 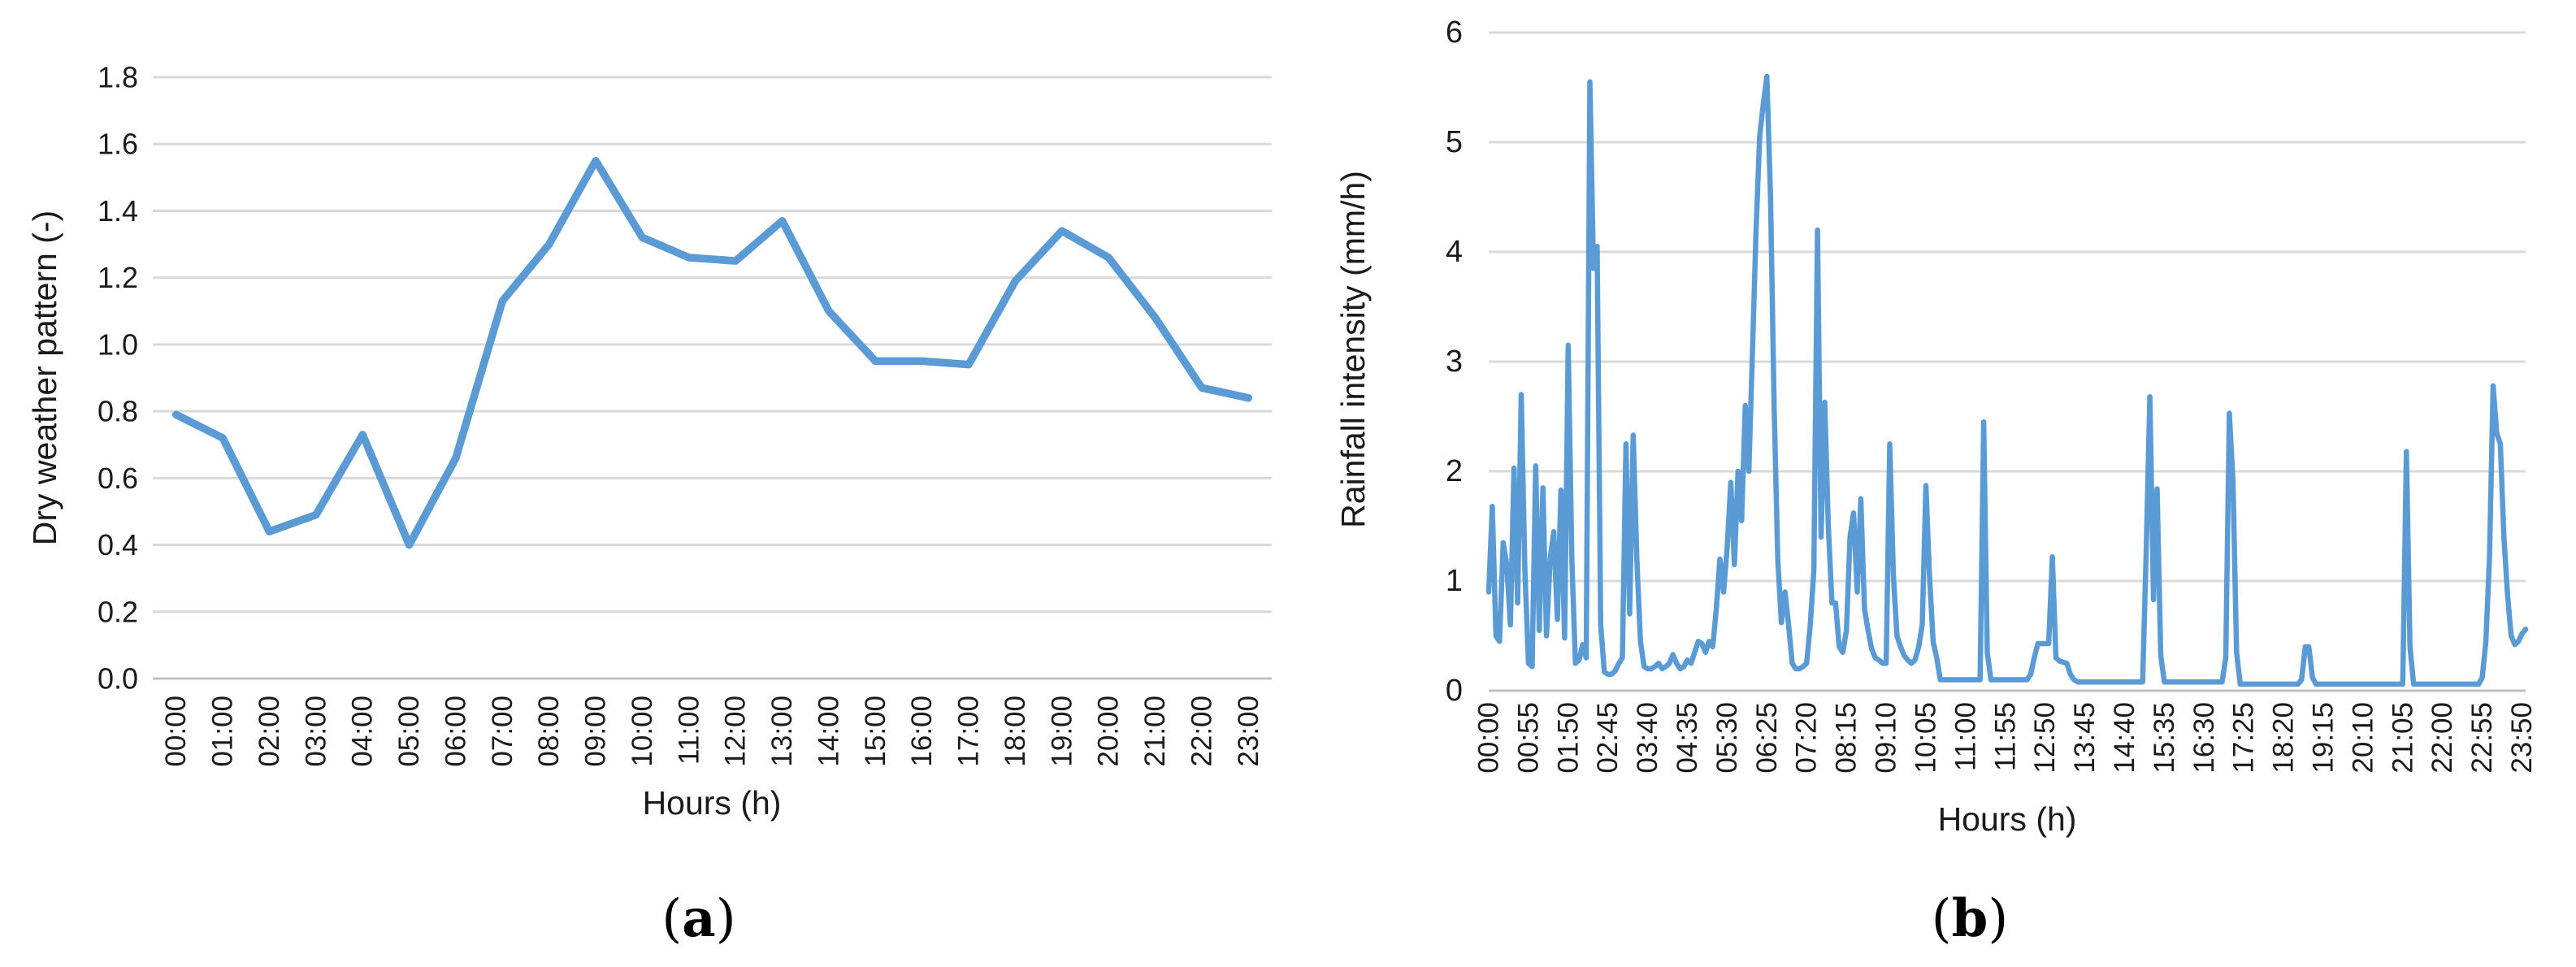 I want to click on x-tick-label: 22:55, so click(x=2482, y=738).